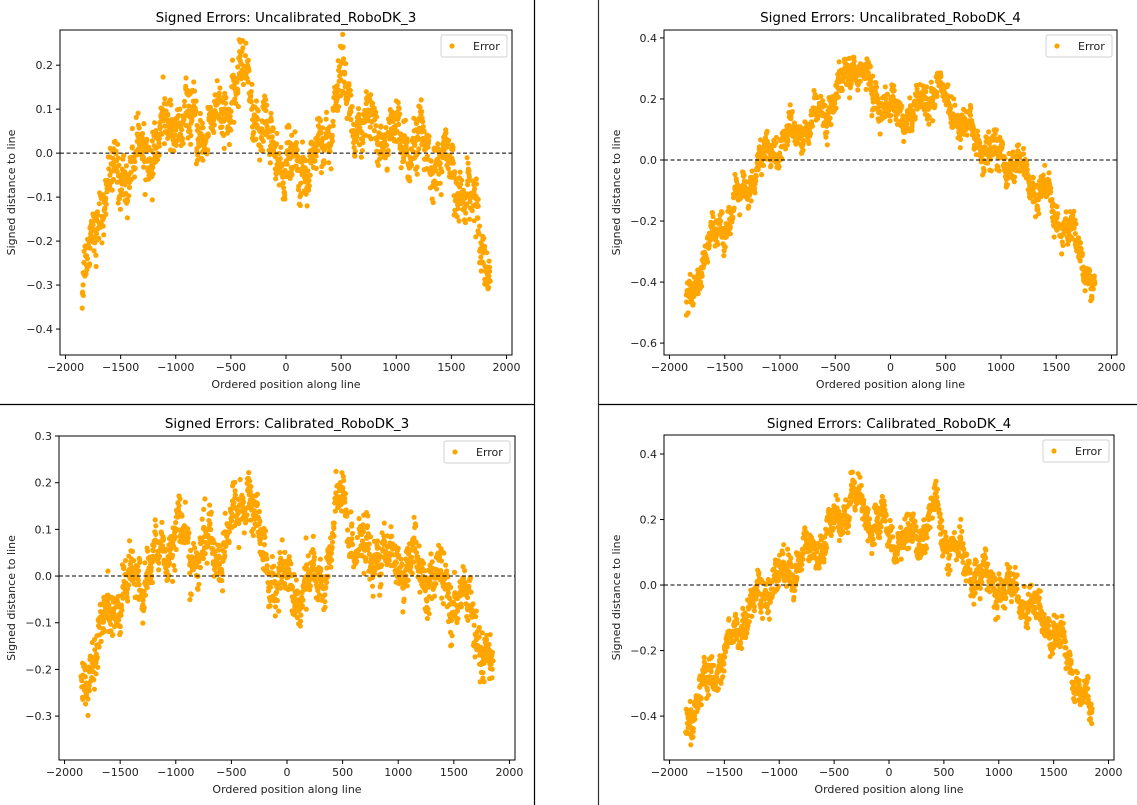 This screenshot has width=1137, height=805. What do you see at coordinates (287, 424) in the screenshot?
I see `chart-title: Signed Errors: Calibrated_RoboDK_3` at bounding box center [287, 424].